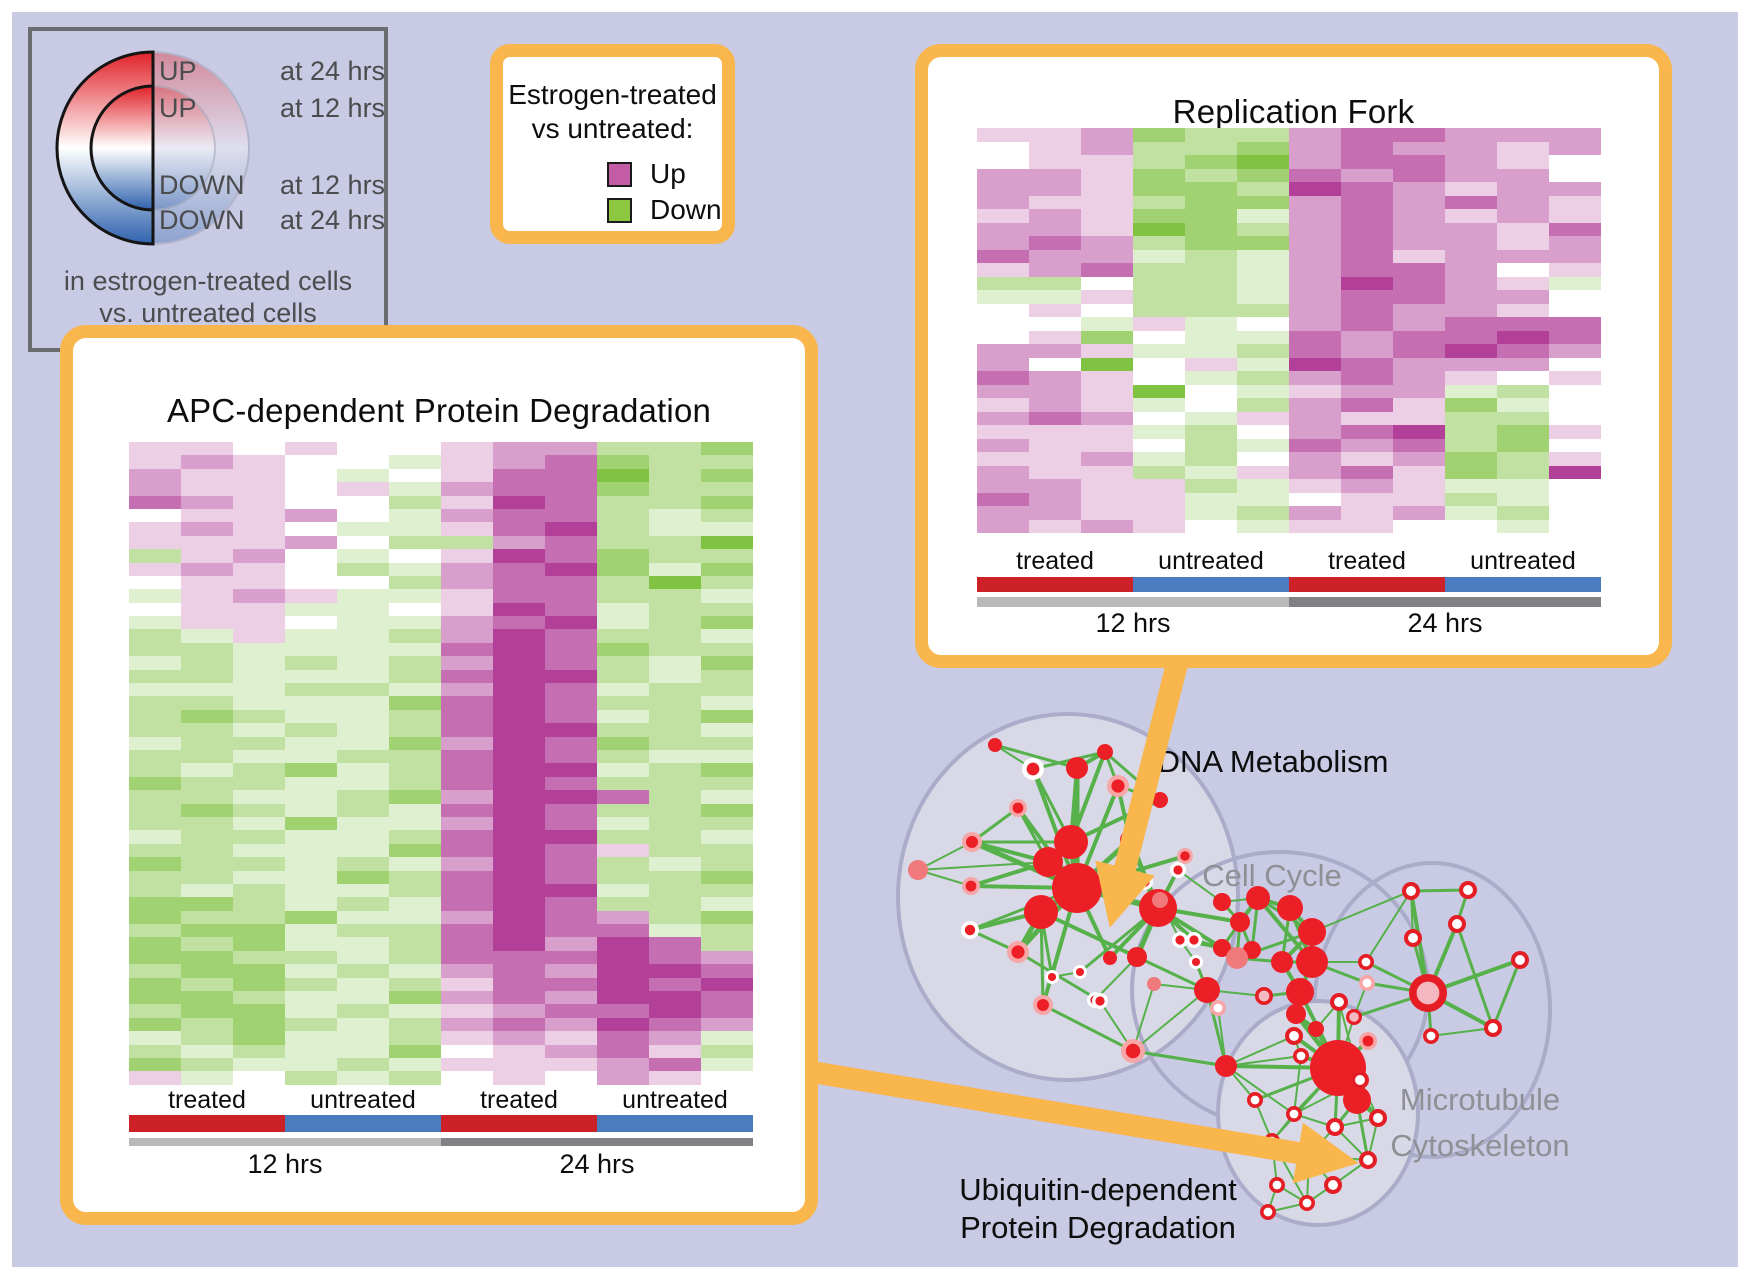  Describe the element at coordinates (1273, 761) in the screenshot. I see `network-label: DNA Metabolism` at that location.